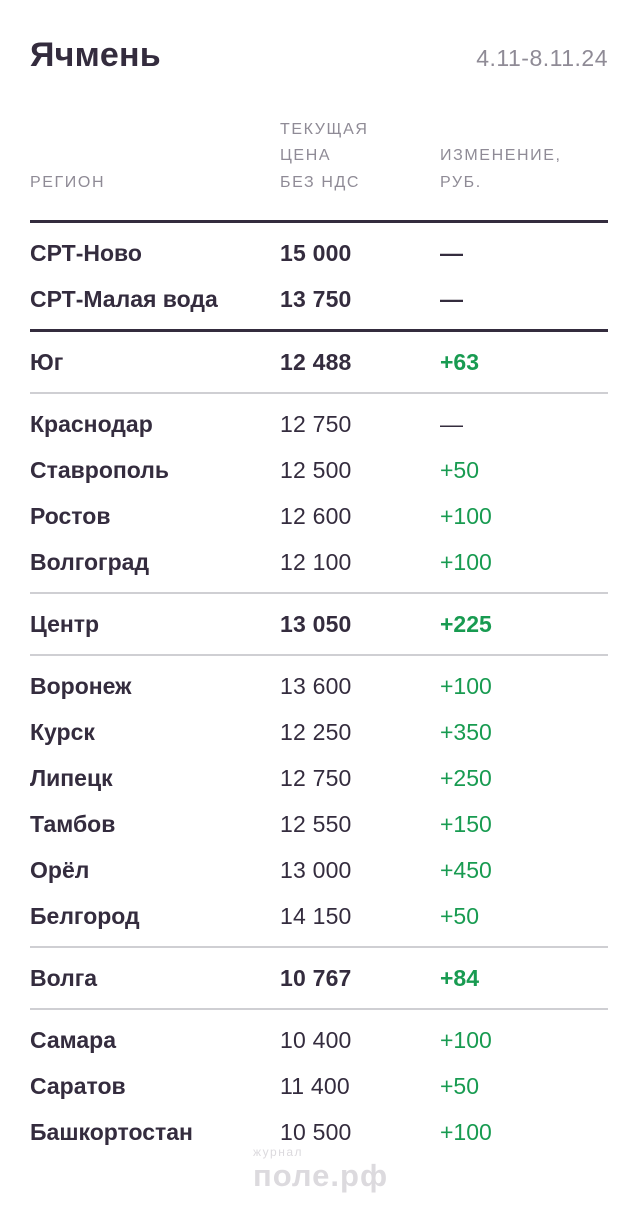 The width and height of the screenshot is (640, 1208). Describe the element at coordinates (466, 869) in the screenshot. I see `change-cell: +450` at that location.